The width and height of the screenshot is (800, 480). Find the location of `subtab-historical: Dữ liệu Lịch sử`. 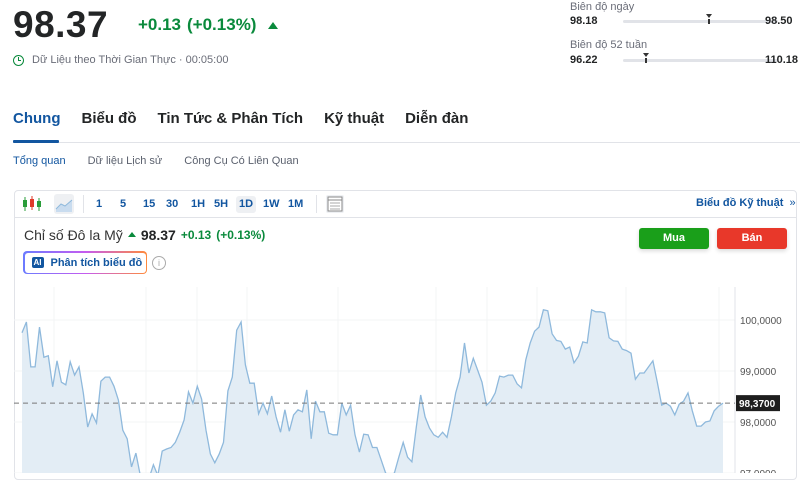

subtab-historical: Dữ liệu Lịch sử is located at coordinates (125, 161).